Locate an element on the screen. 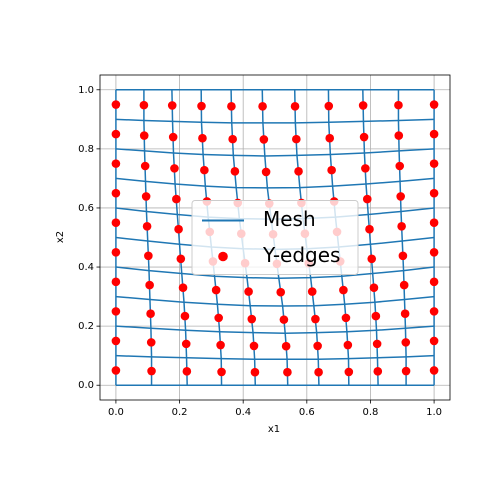  y-tick-label: 0.8 is located at coordinates (86, 149).